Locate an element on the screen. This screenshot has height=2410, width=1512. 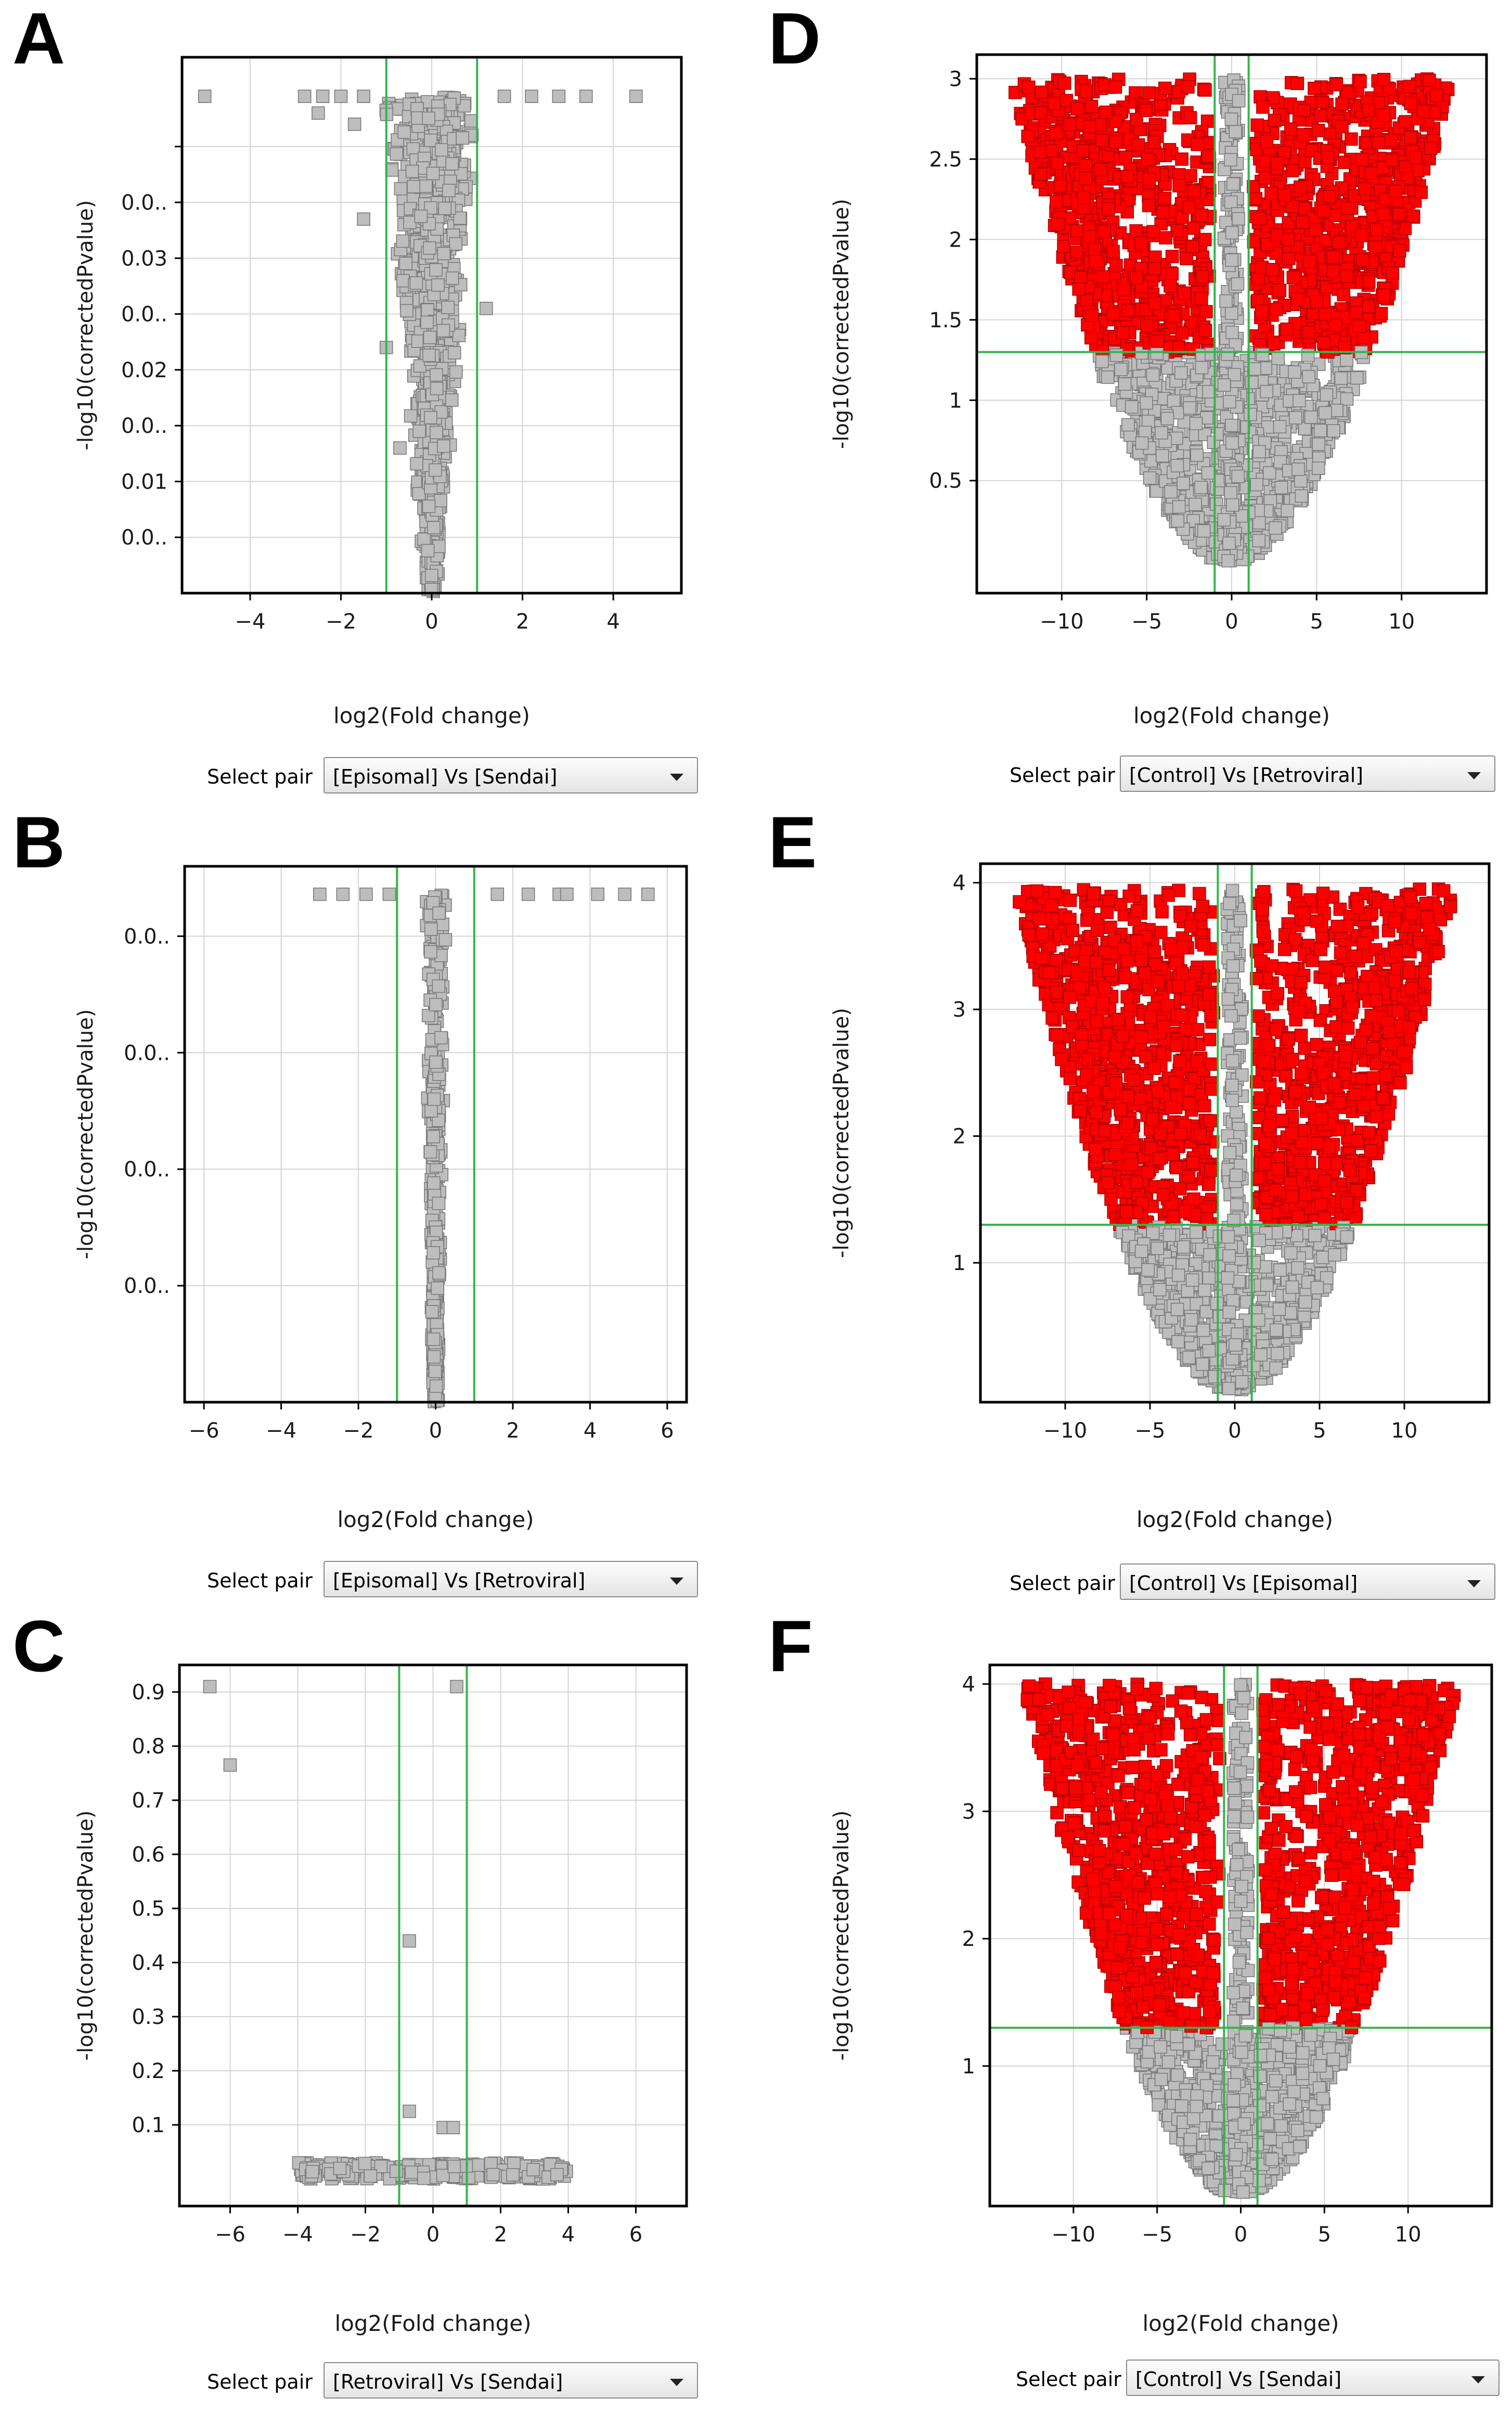
select-pair-dropdown: [Retroviral] Vs [Sendai] is located at coordinates (511, 2381).